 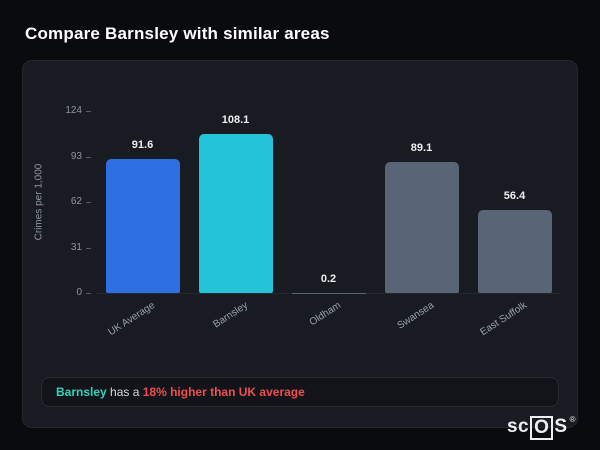 What do you see at coordinates (81, 392) in the screenshot?
I see `insight-subject: Barnsley` at bounding box center [81, 392].